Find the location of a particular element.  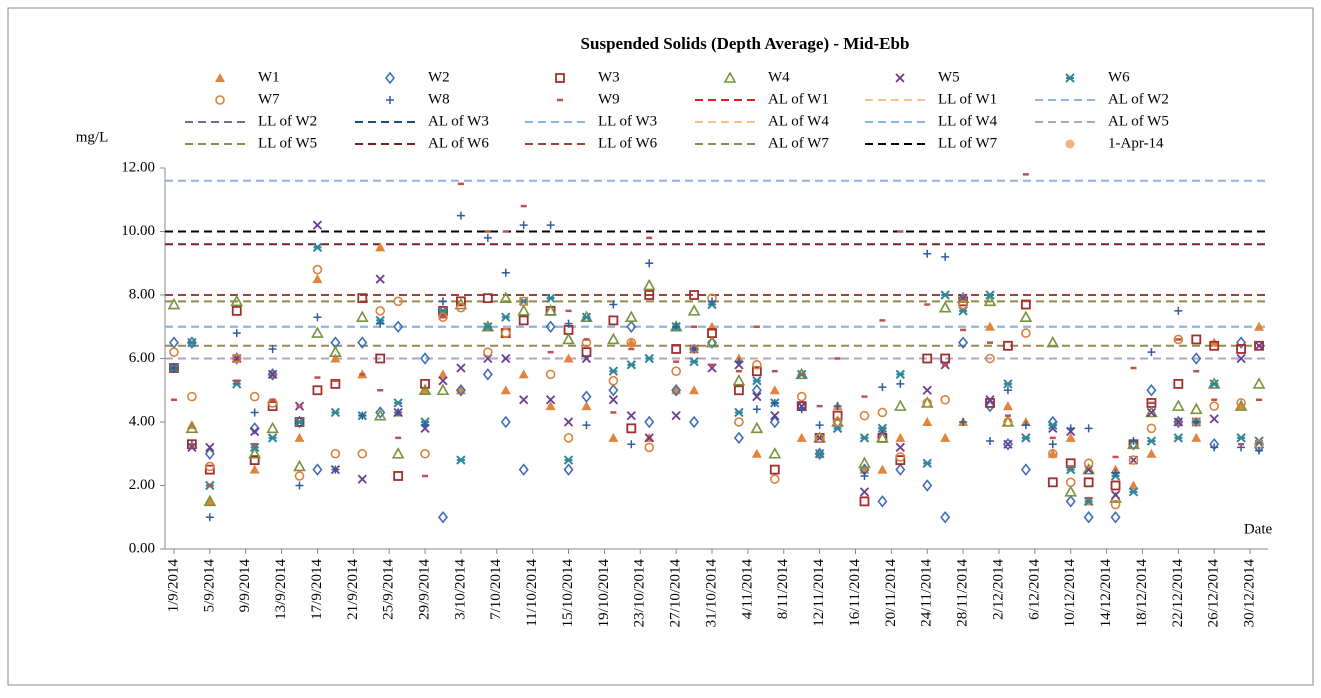

legend-label: W8 is located at coordinates (439, 99).